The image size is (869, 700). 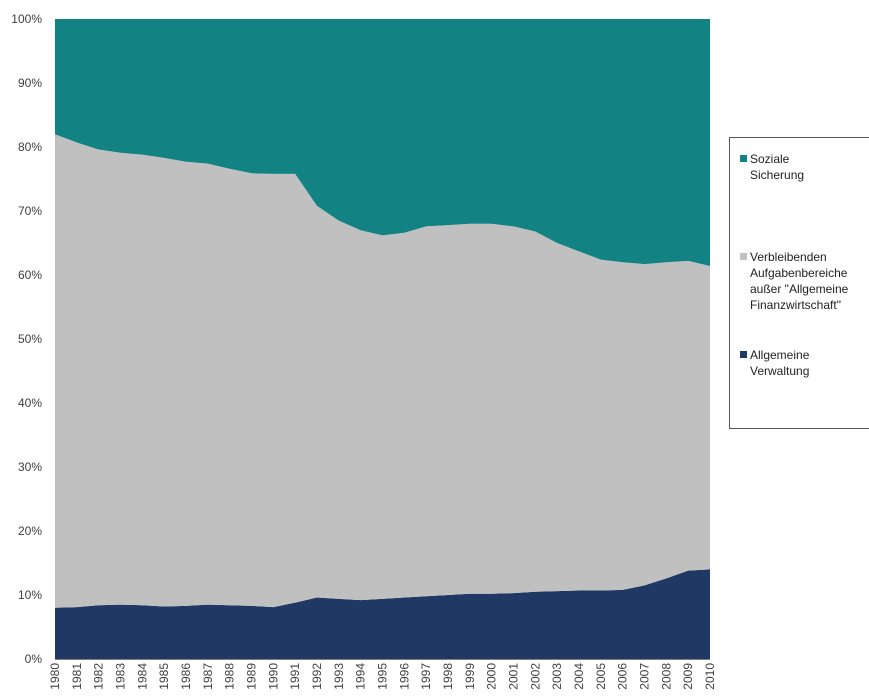 What do you see at coordinates (30, 275) in the screenshot?
I see `y-tick-label: 60%` at bounding box center [30, 275].